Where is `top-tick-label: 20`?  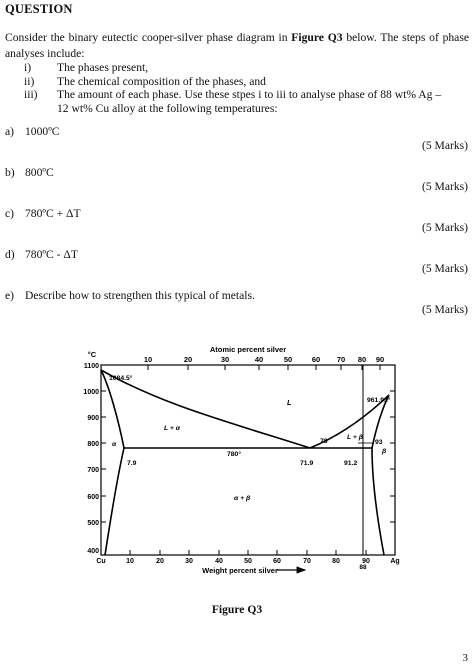 top-tick-label: 20 is located at coordinates (188, 359).